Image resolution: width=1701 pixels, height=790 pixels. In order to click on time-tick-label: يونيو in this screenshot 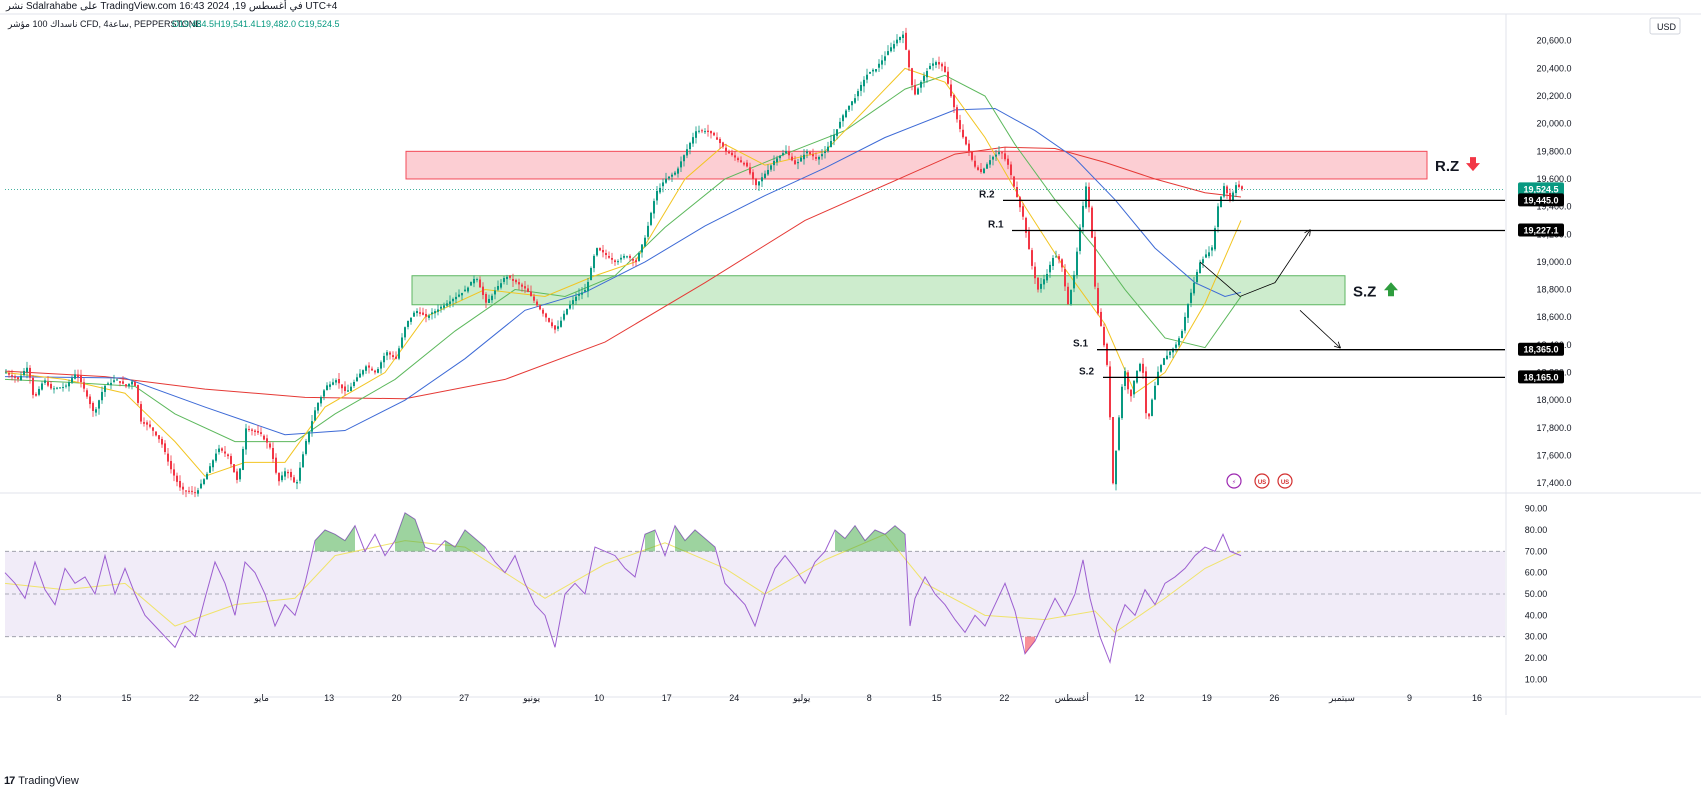, I will do `click(531, 698)`.